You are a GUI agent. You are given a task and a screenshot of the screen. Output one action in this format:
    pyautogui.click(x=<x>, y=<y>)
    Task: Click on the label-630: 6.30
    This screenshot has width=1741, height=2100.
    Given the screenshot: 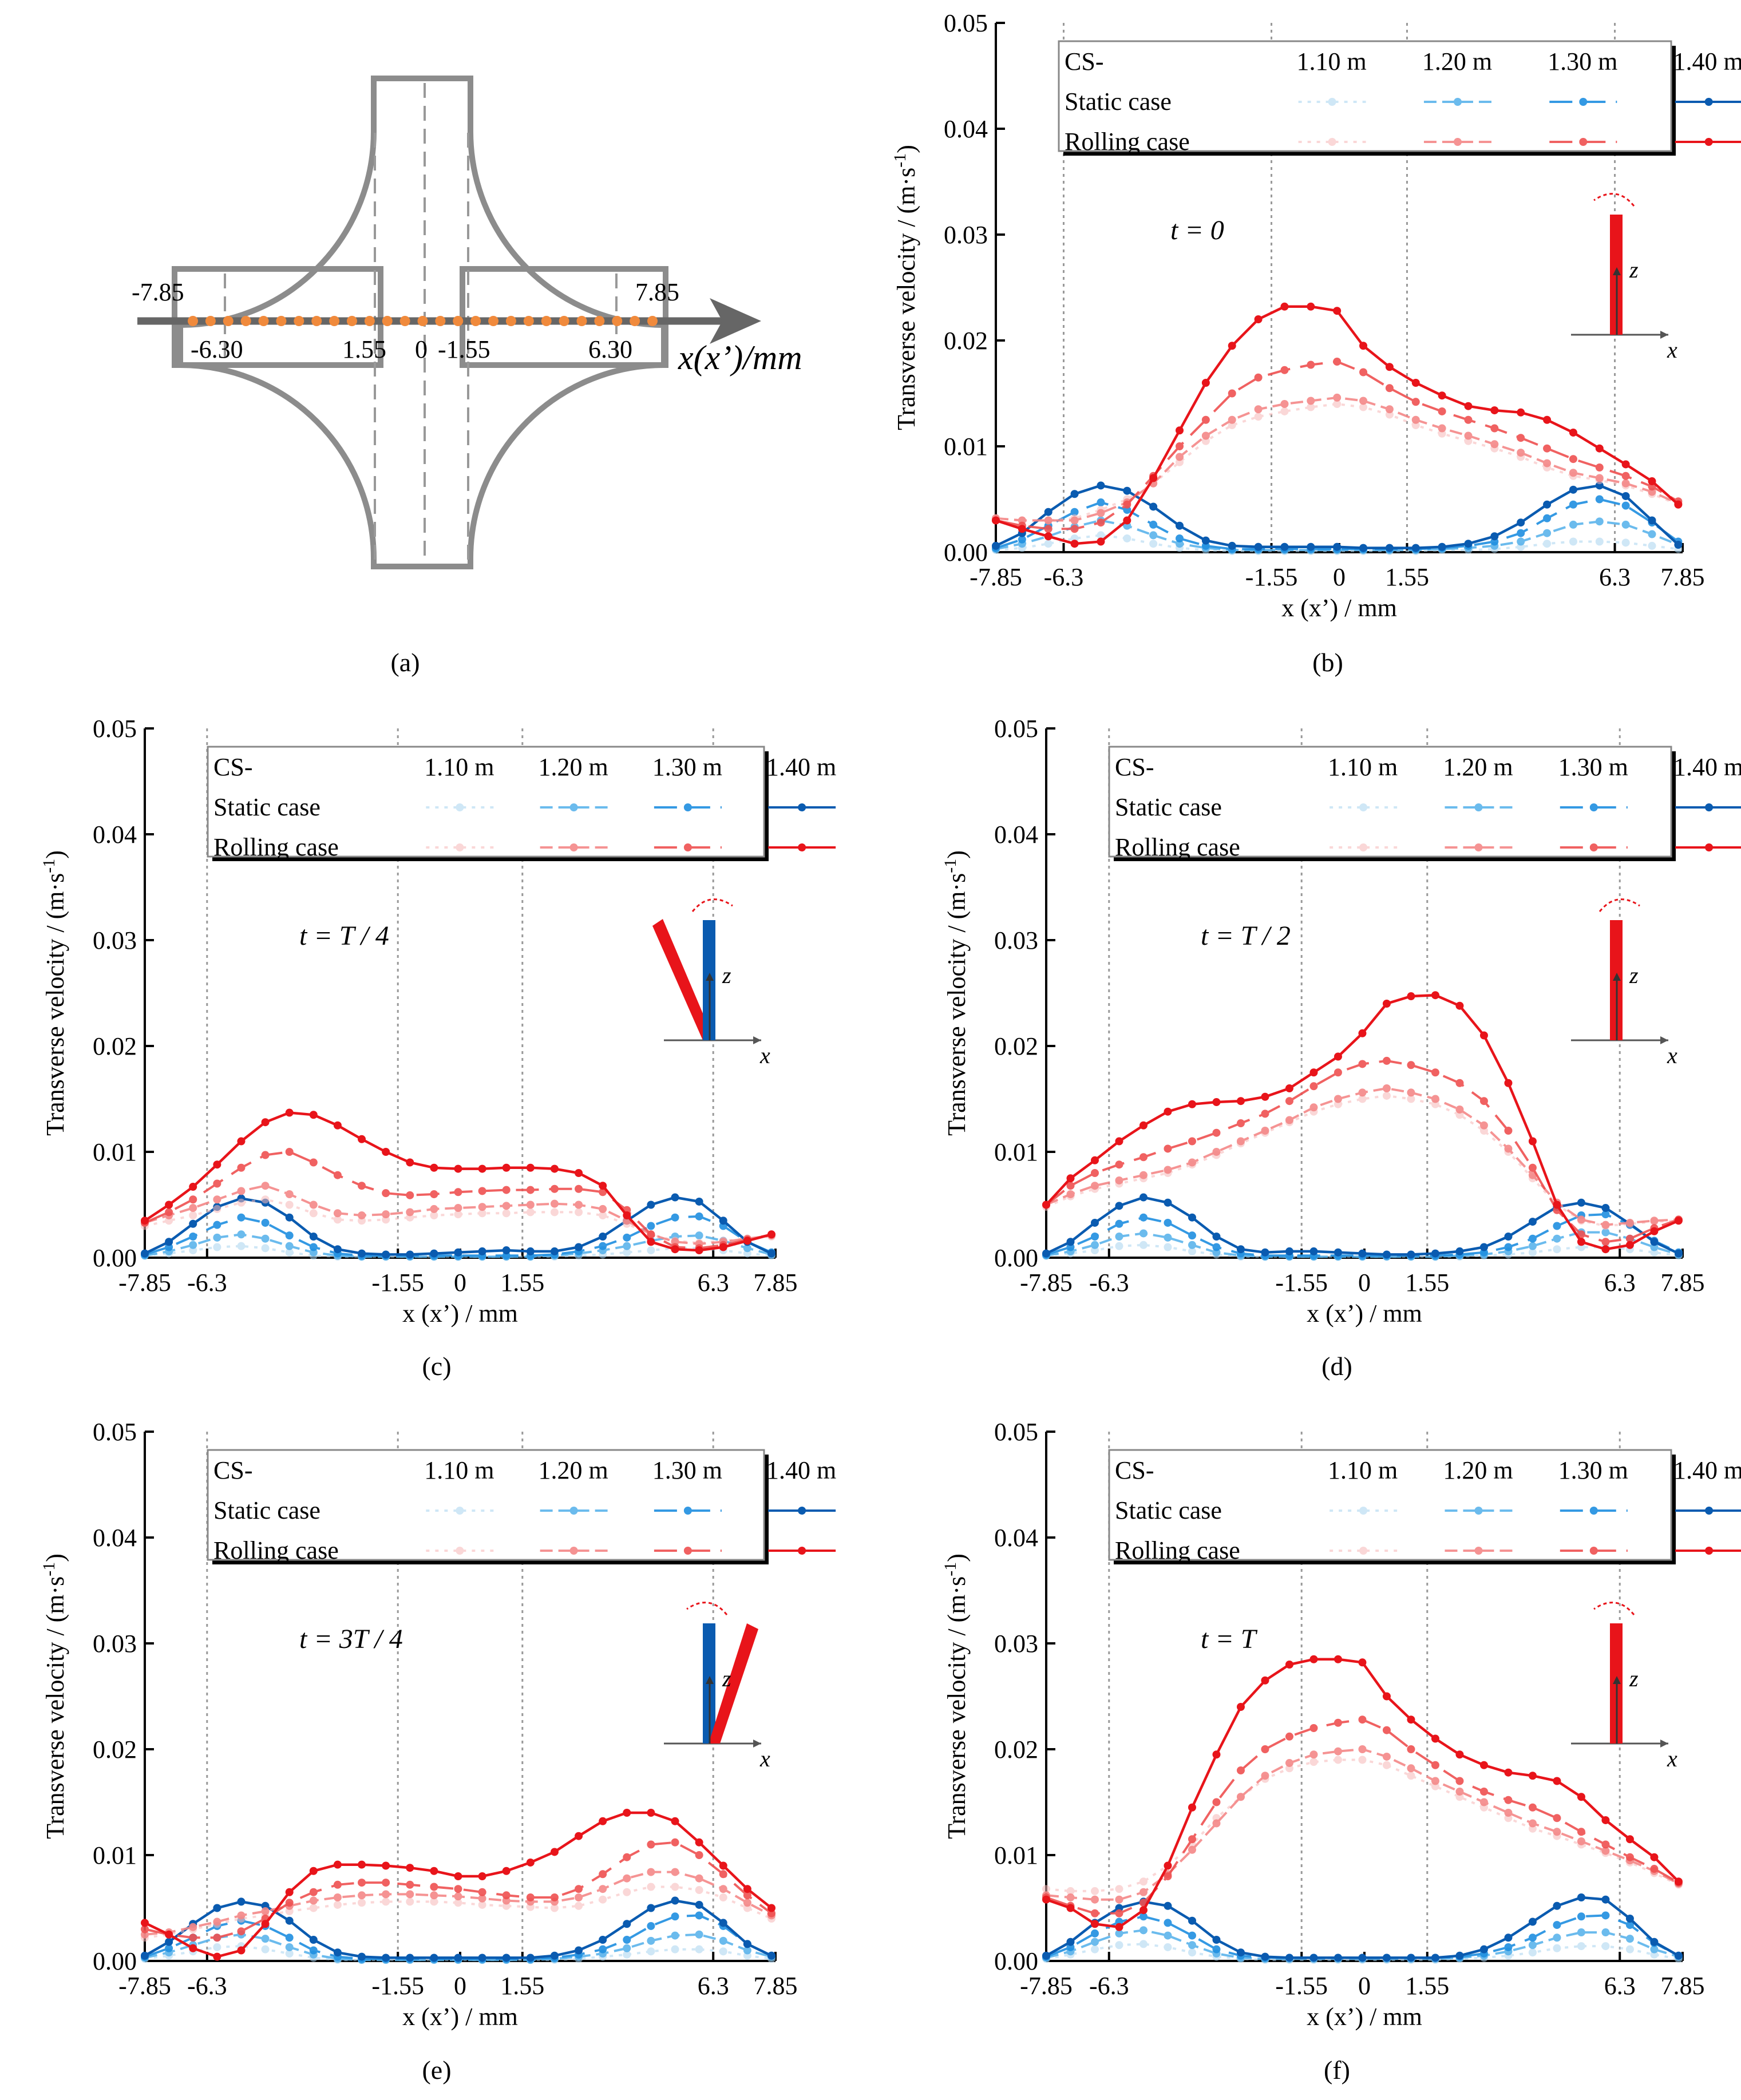 What is the action you would take?
    pyautogui.click(x=610, y=349)
    